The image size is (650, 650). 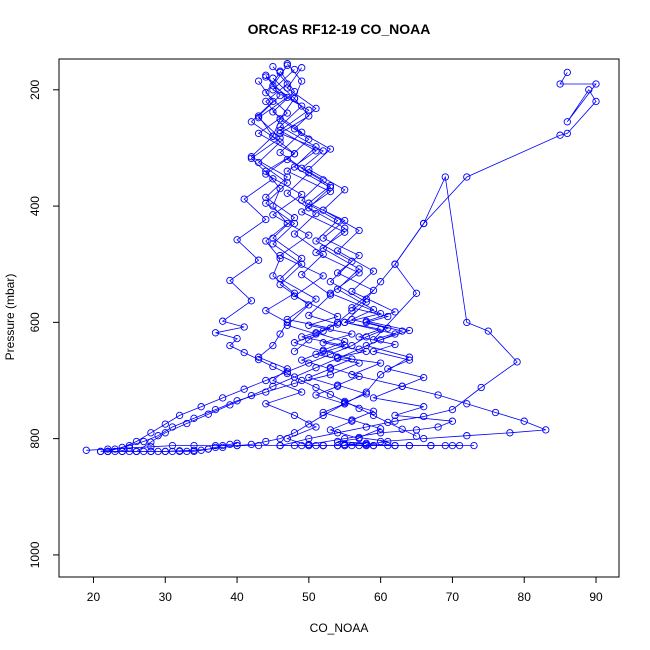 What do you see at coordinates (166, 597) in the screenshot?
I see `x-tick-label: 30` at bounding box center [166, 597].